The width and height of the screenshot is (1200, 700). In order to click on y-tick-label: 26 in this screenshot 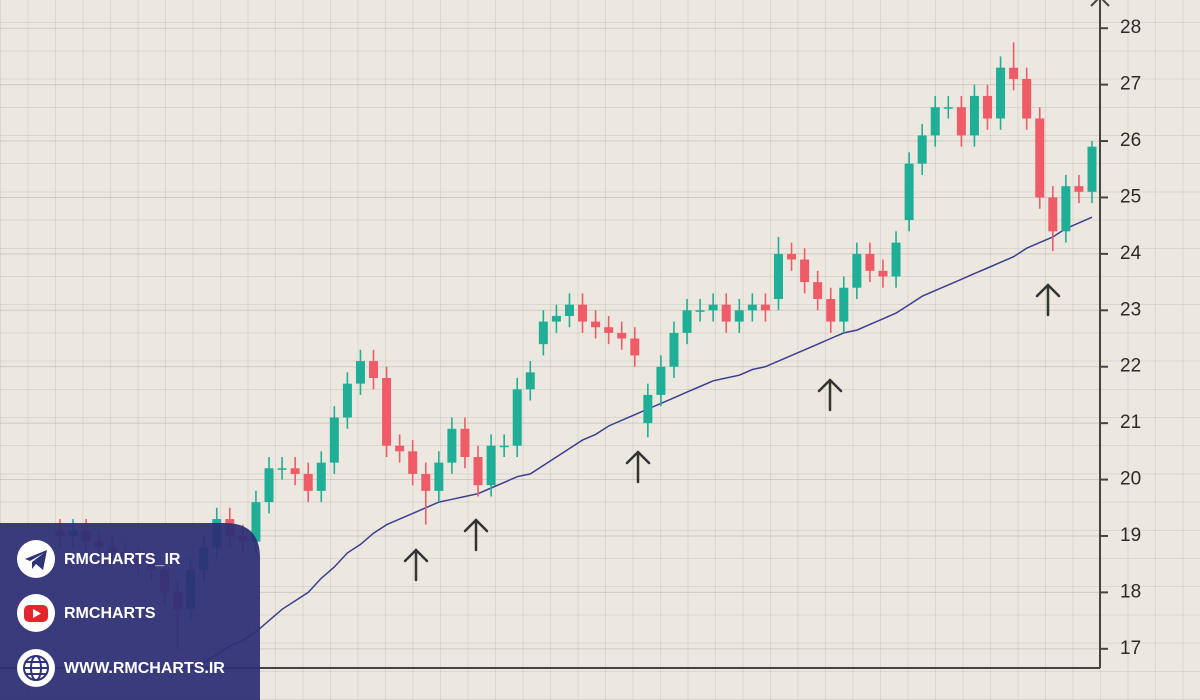, I will do `click(1130, 140)`.